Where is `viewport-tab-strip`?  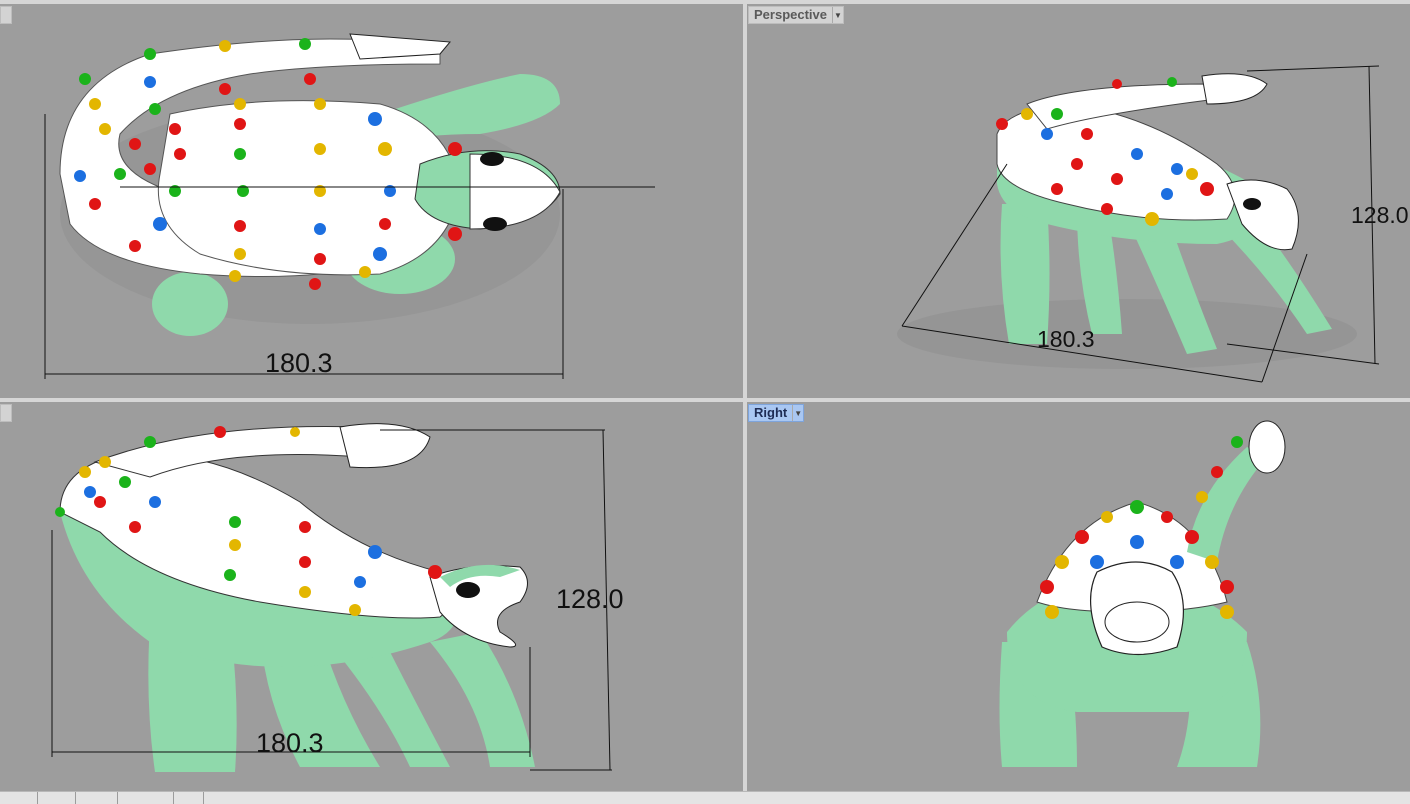
viewport-tab-strip is located at coordinates (705, 797).